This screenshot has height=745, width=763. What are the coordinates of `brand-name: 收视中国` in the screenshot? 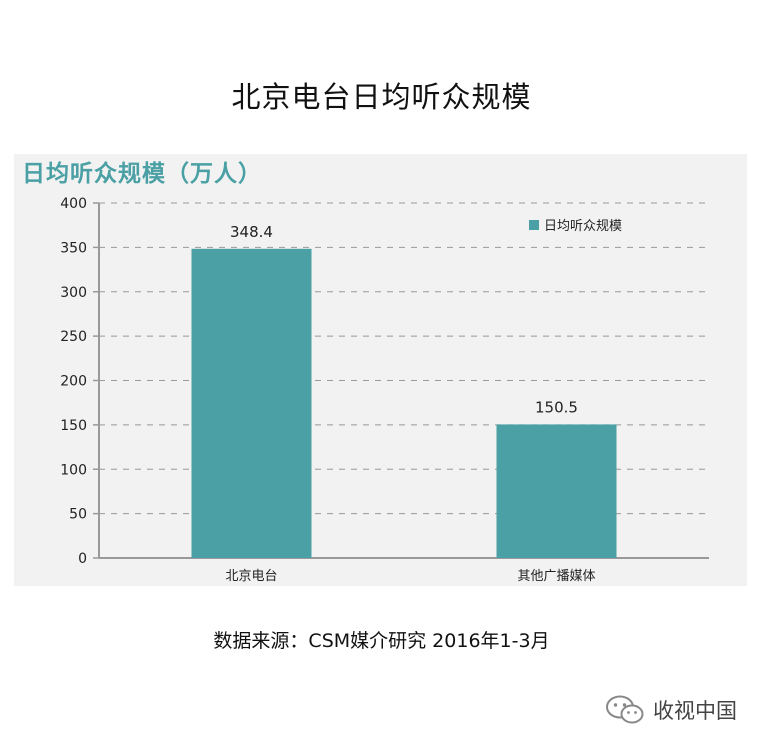 It's located at (695, 711).